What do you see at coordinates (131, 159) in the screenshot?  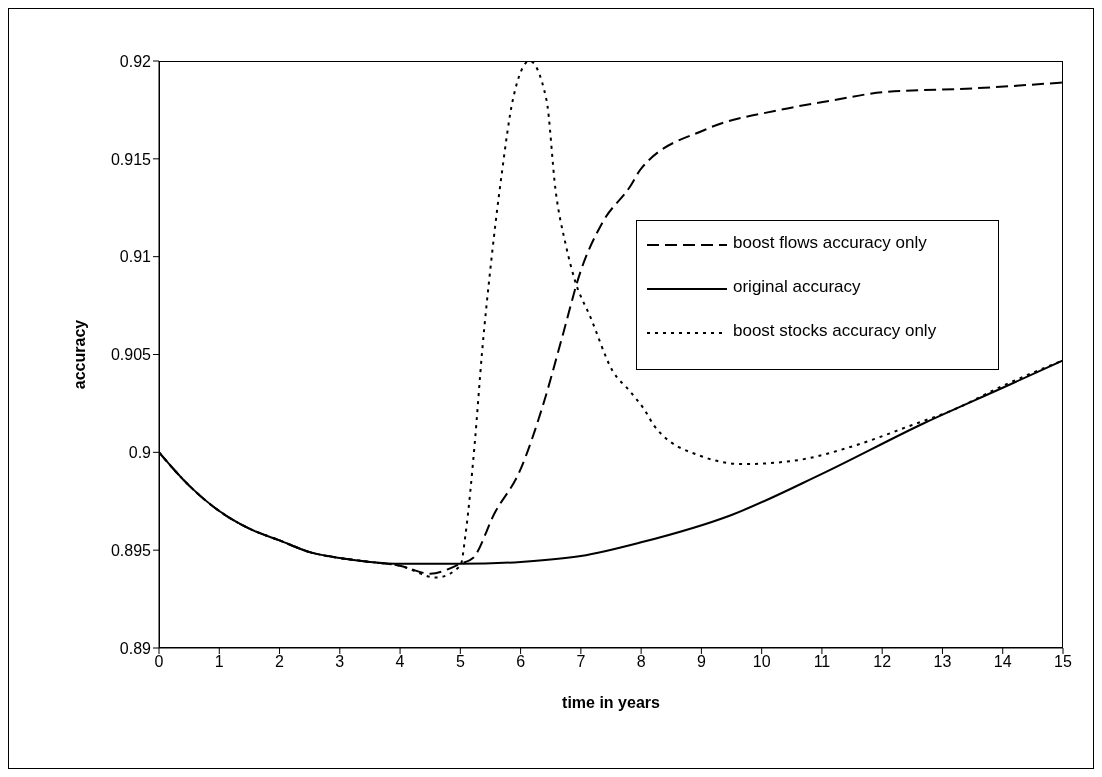 I see `y-tick-label: 0.915` at bounding box center [131, 159].